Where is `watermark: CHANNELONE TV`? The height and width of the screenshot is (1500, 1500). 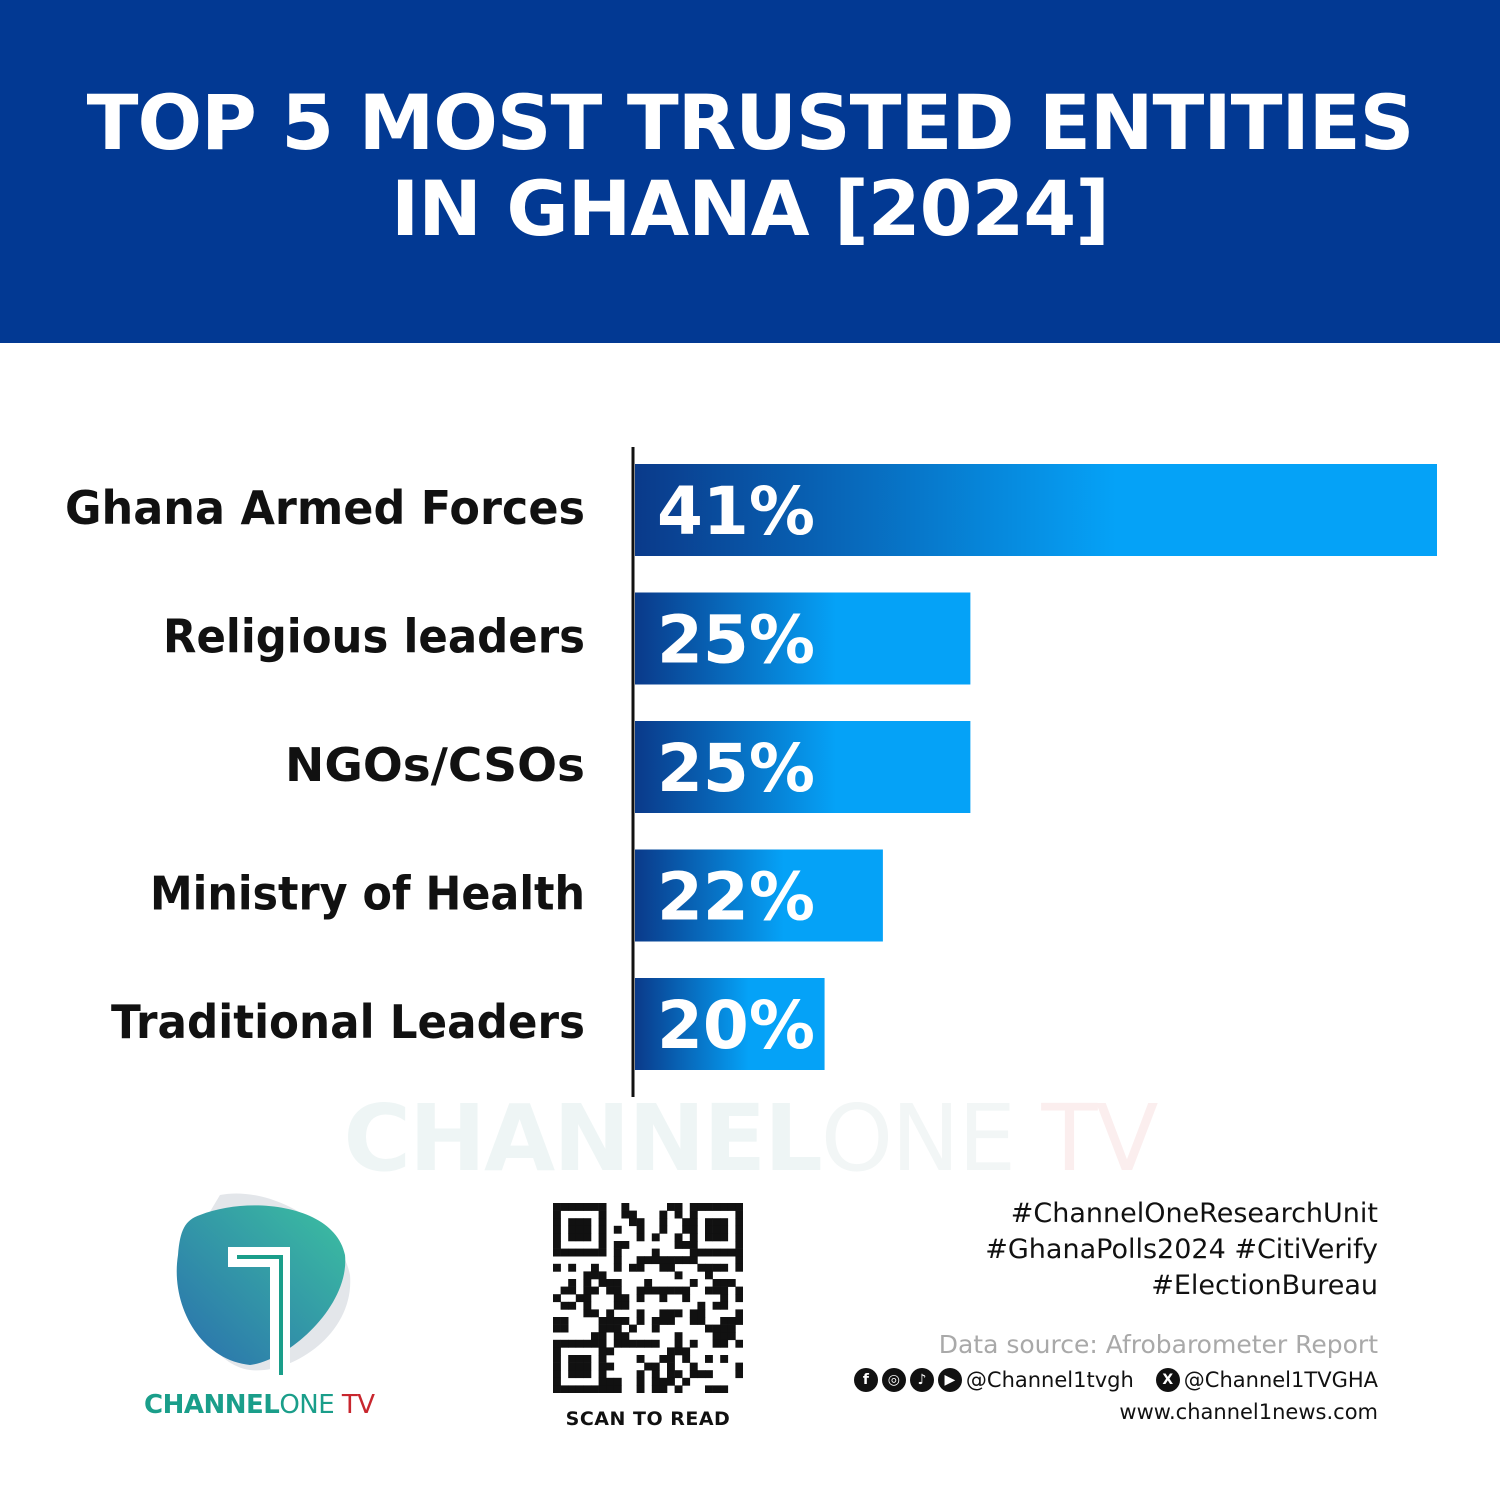
watermark: CHANNELONE TV is located at coordinates (751, 1138).